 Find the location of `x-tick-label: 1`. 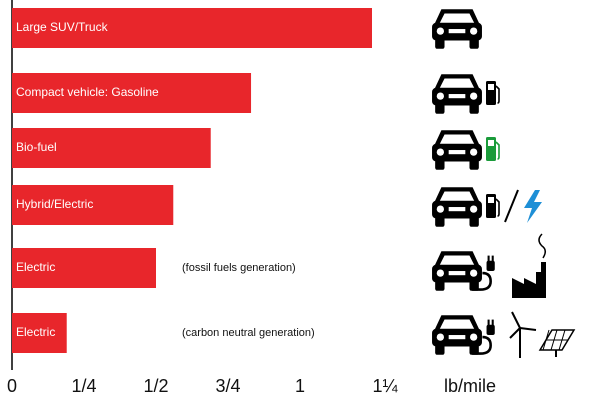

x-tick-label: 1 is located at coordinates (300, 386).